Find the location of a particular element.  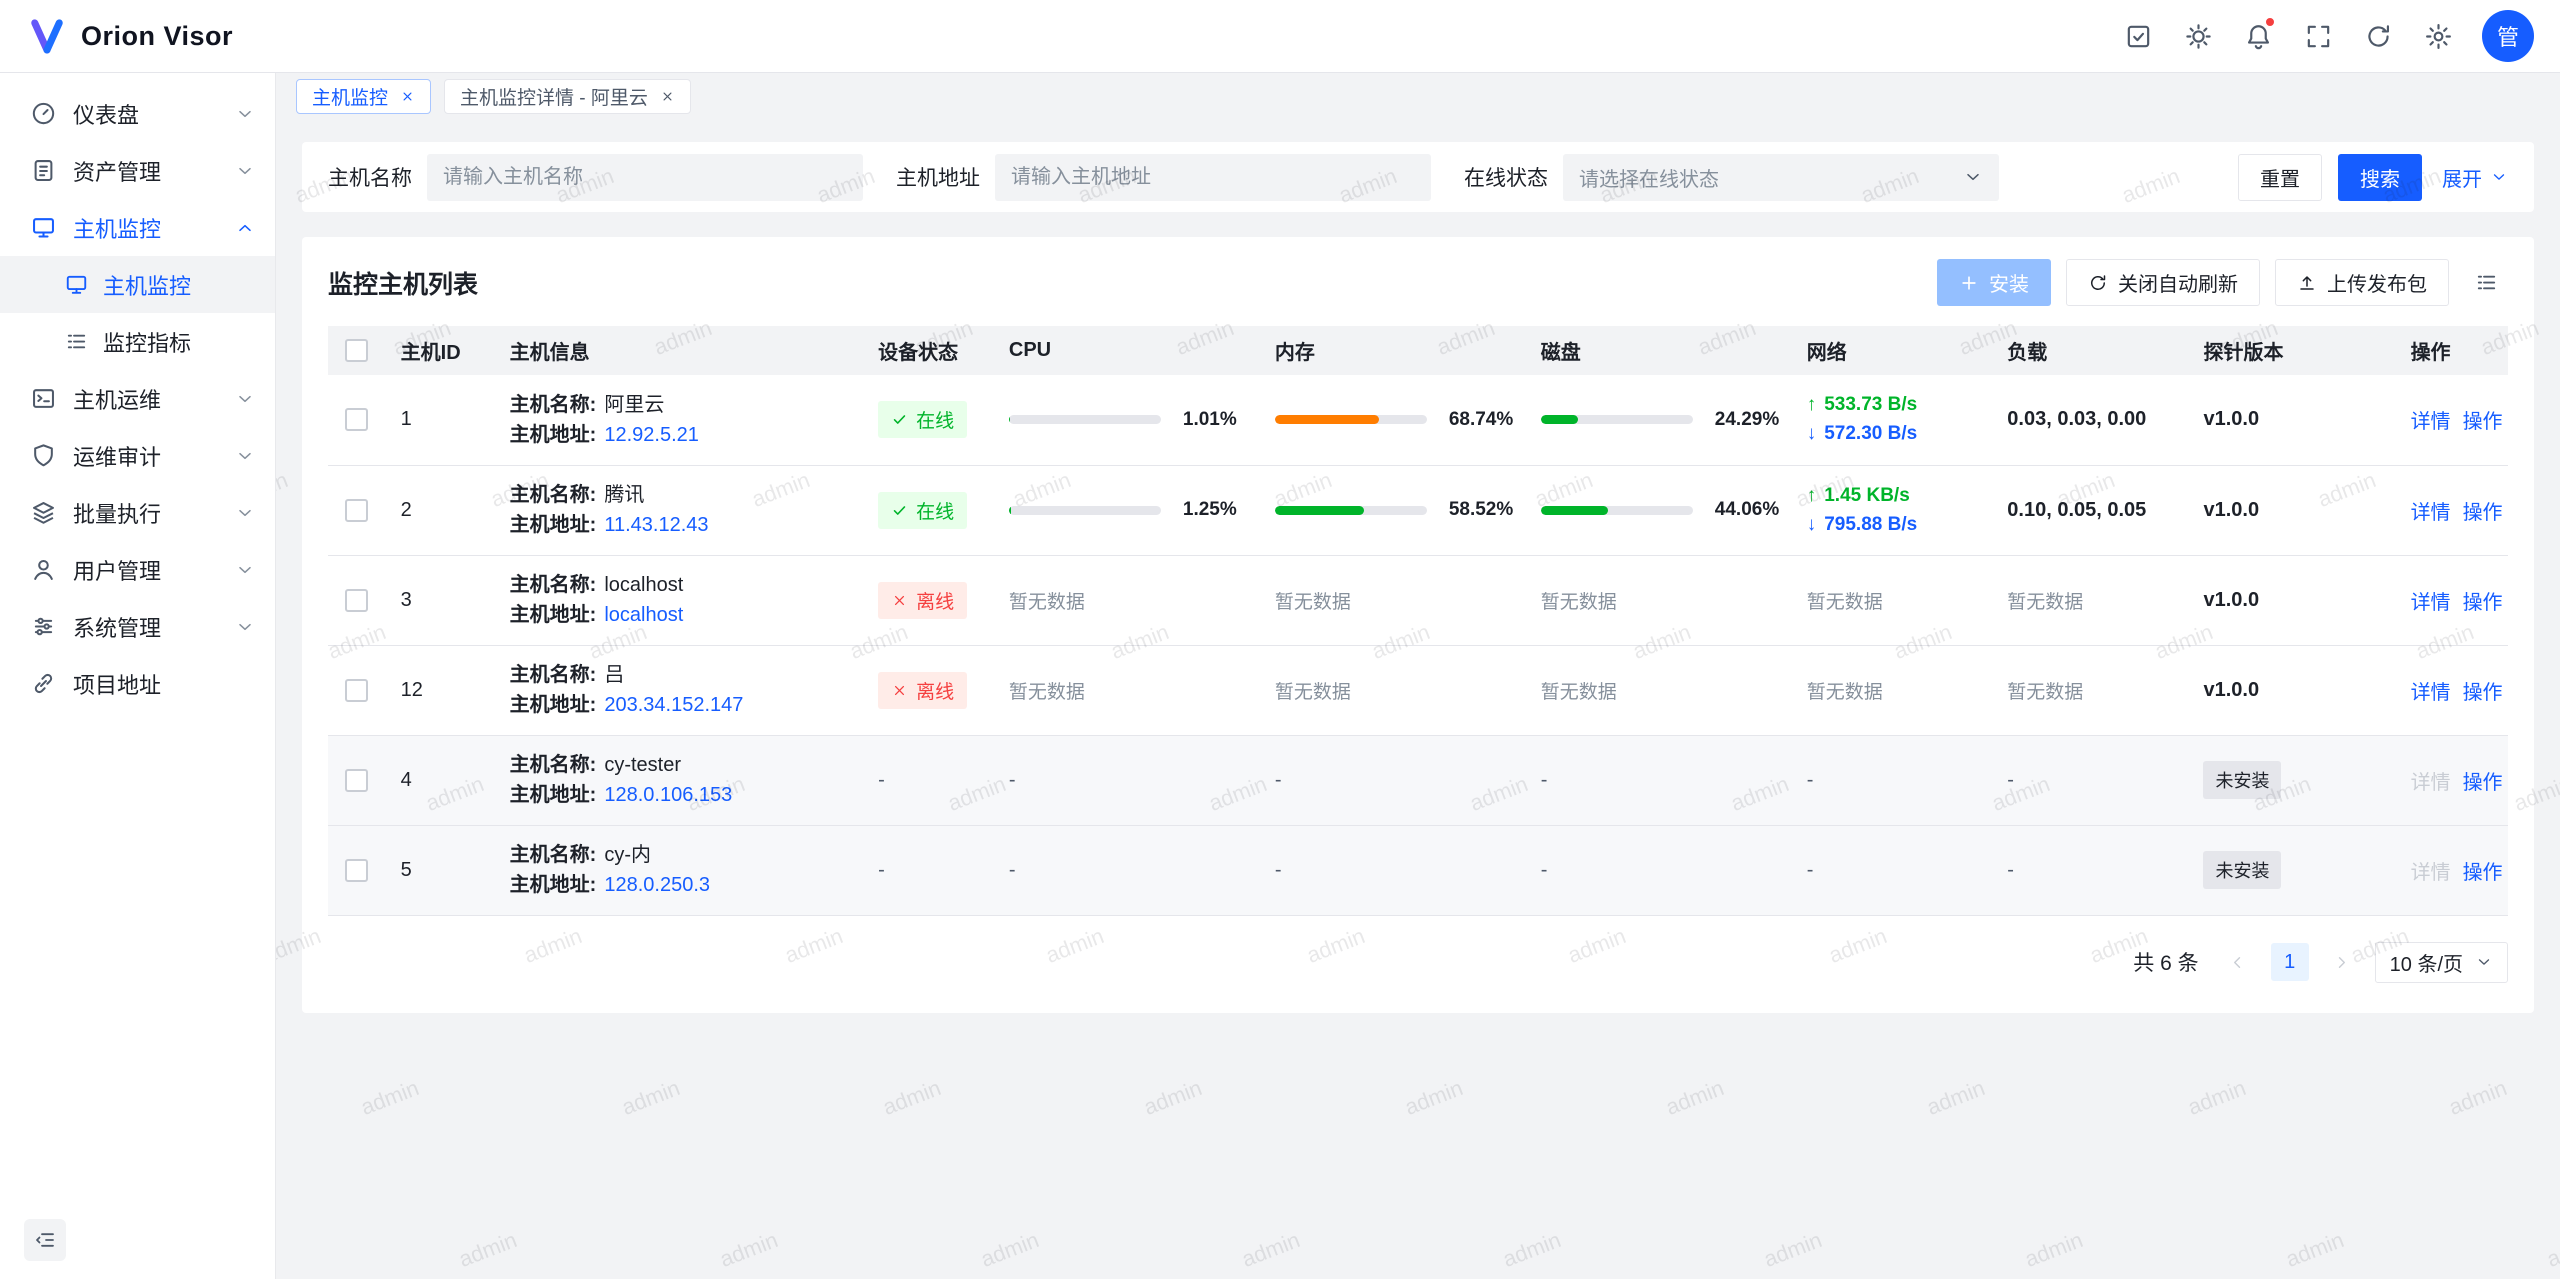

prev-page-button is located at coordinates (2238, 962).